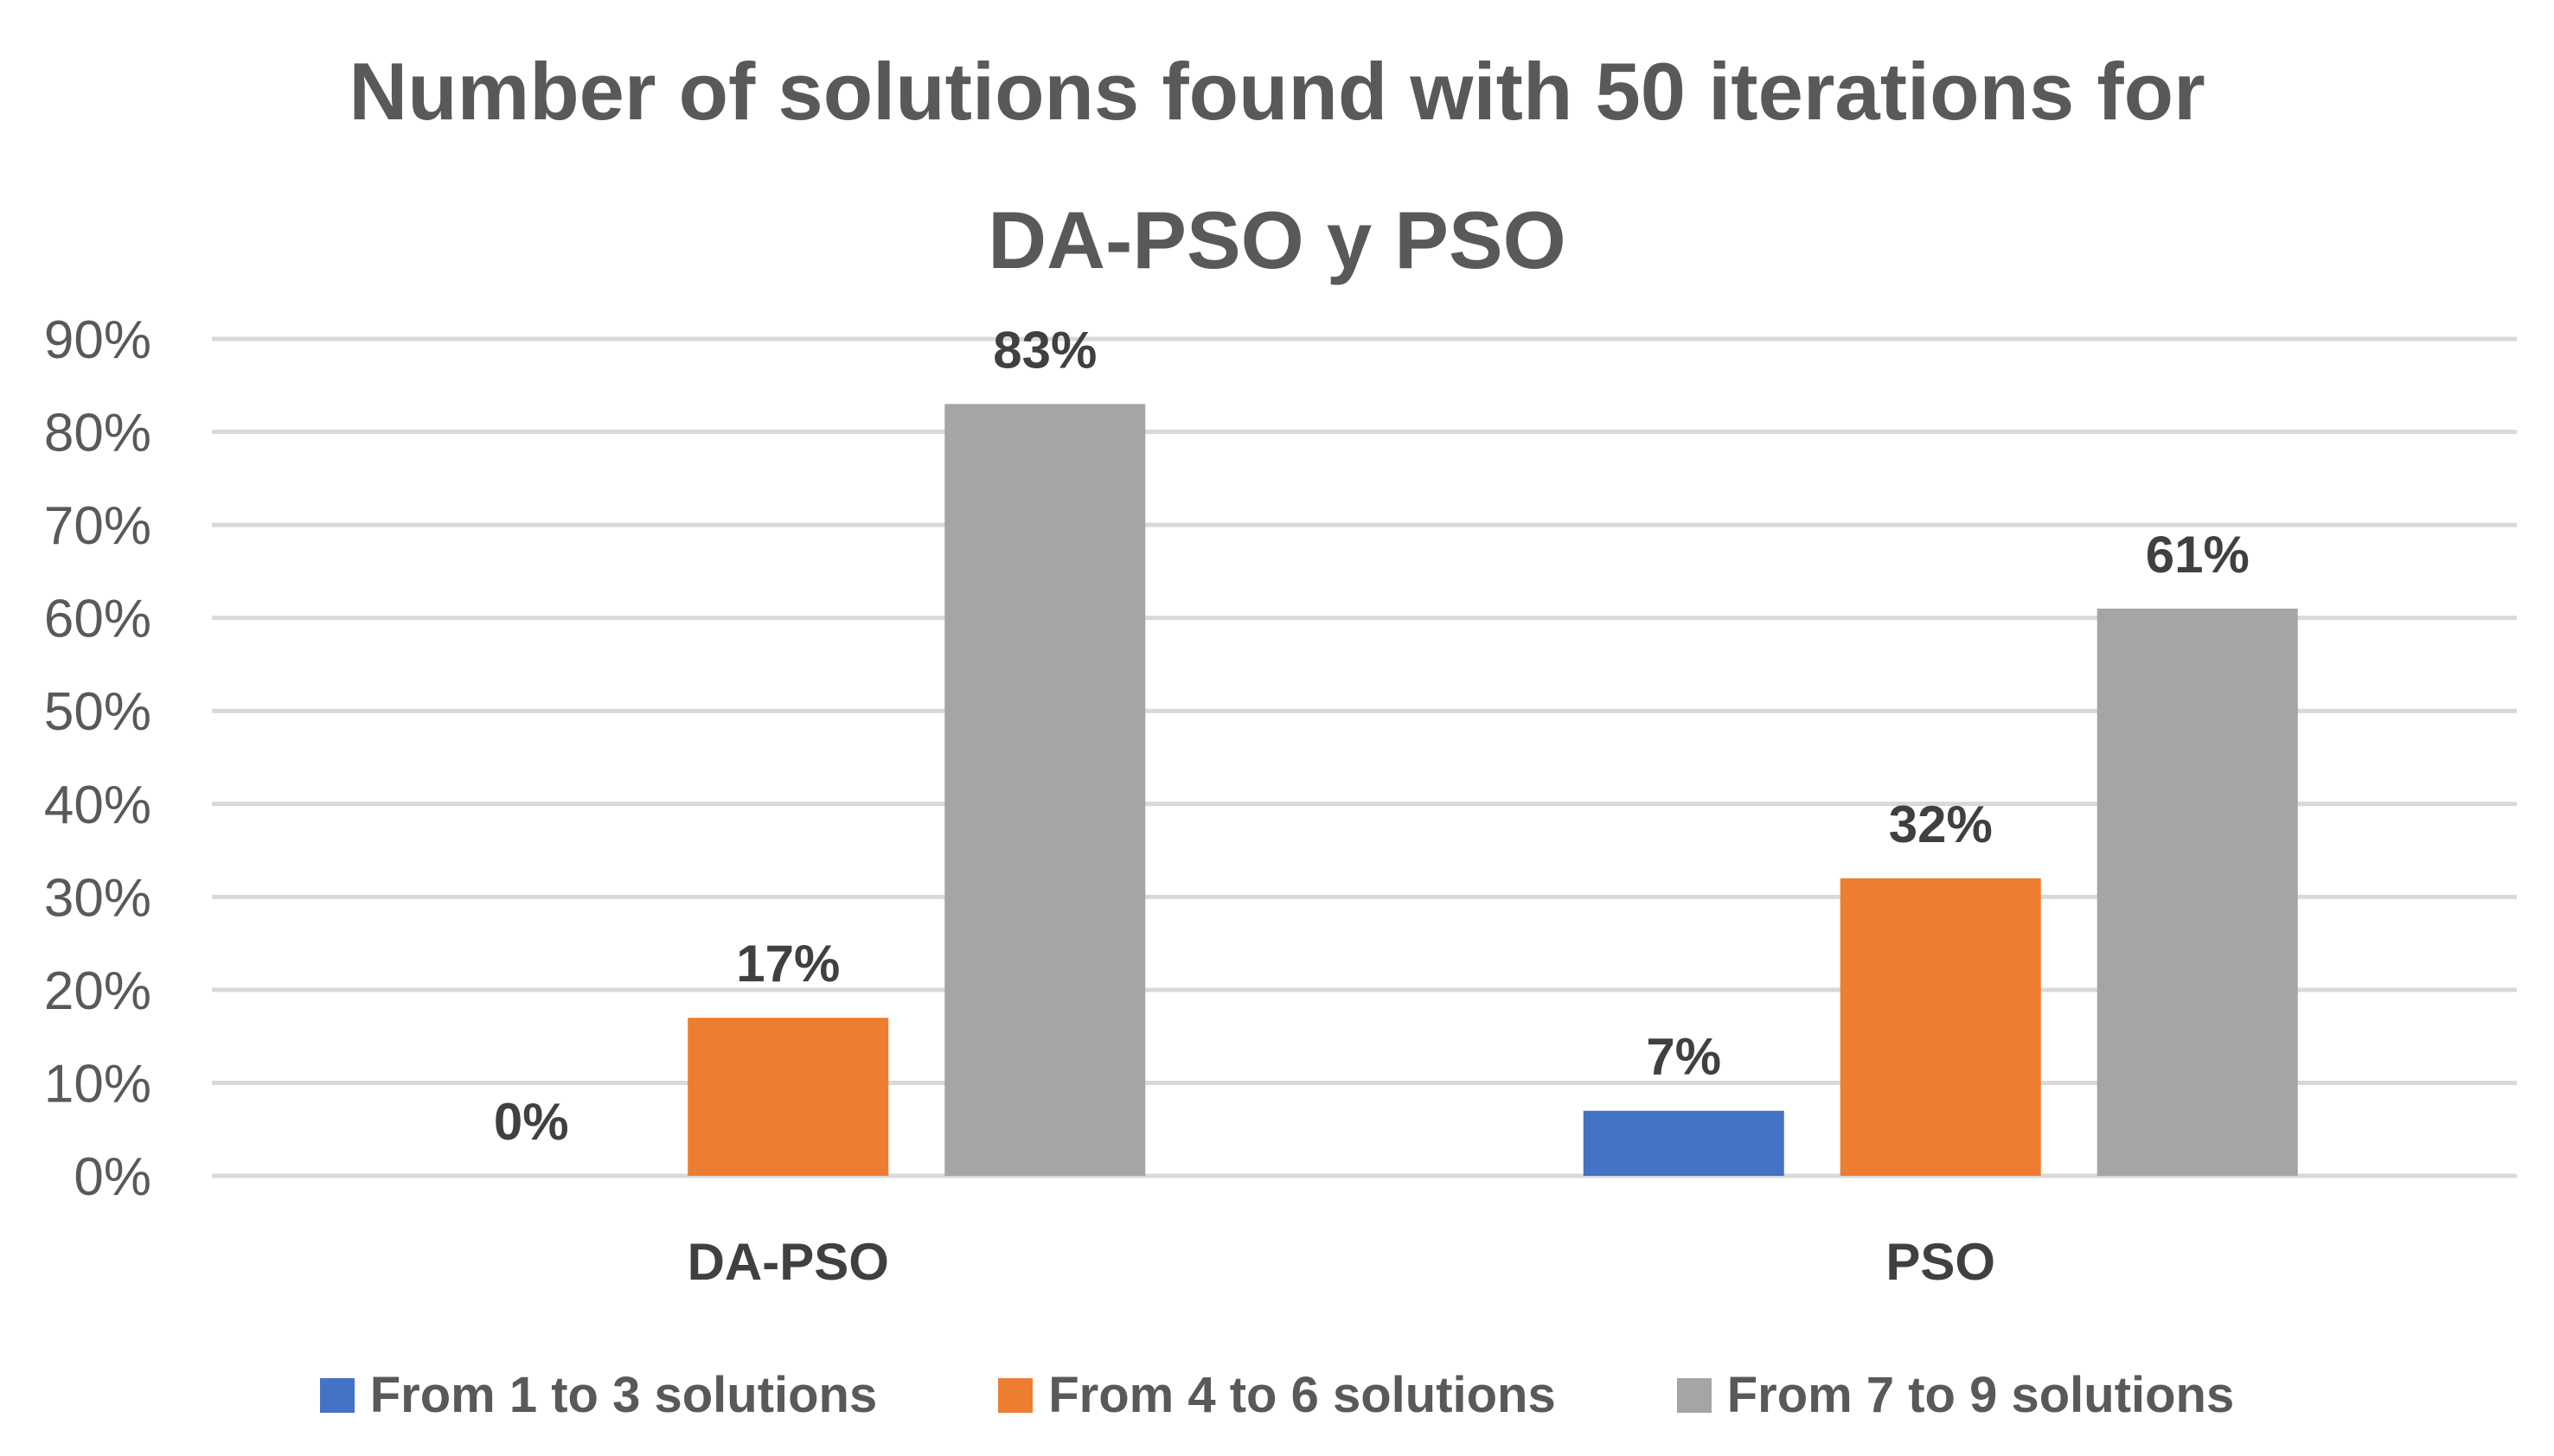 The width and height of the screenshot is (2554, 1456). I want to click on data-label: 7%, so click(1683, 1057).